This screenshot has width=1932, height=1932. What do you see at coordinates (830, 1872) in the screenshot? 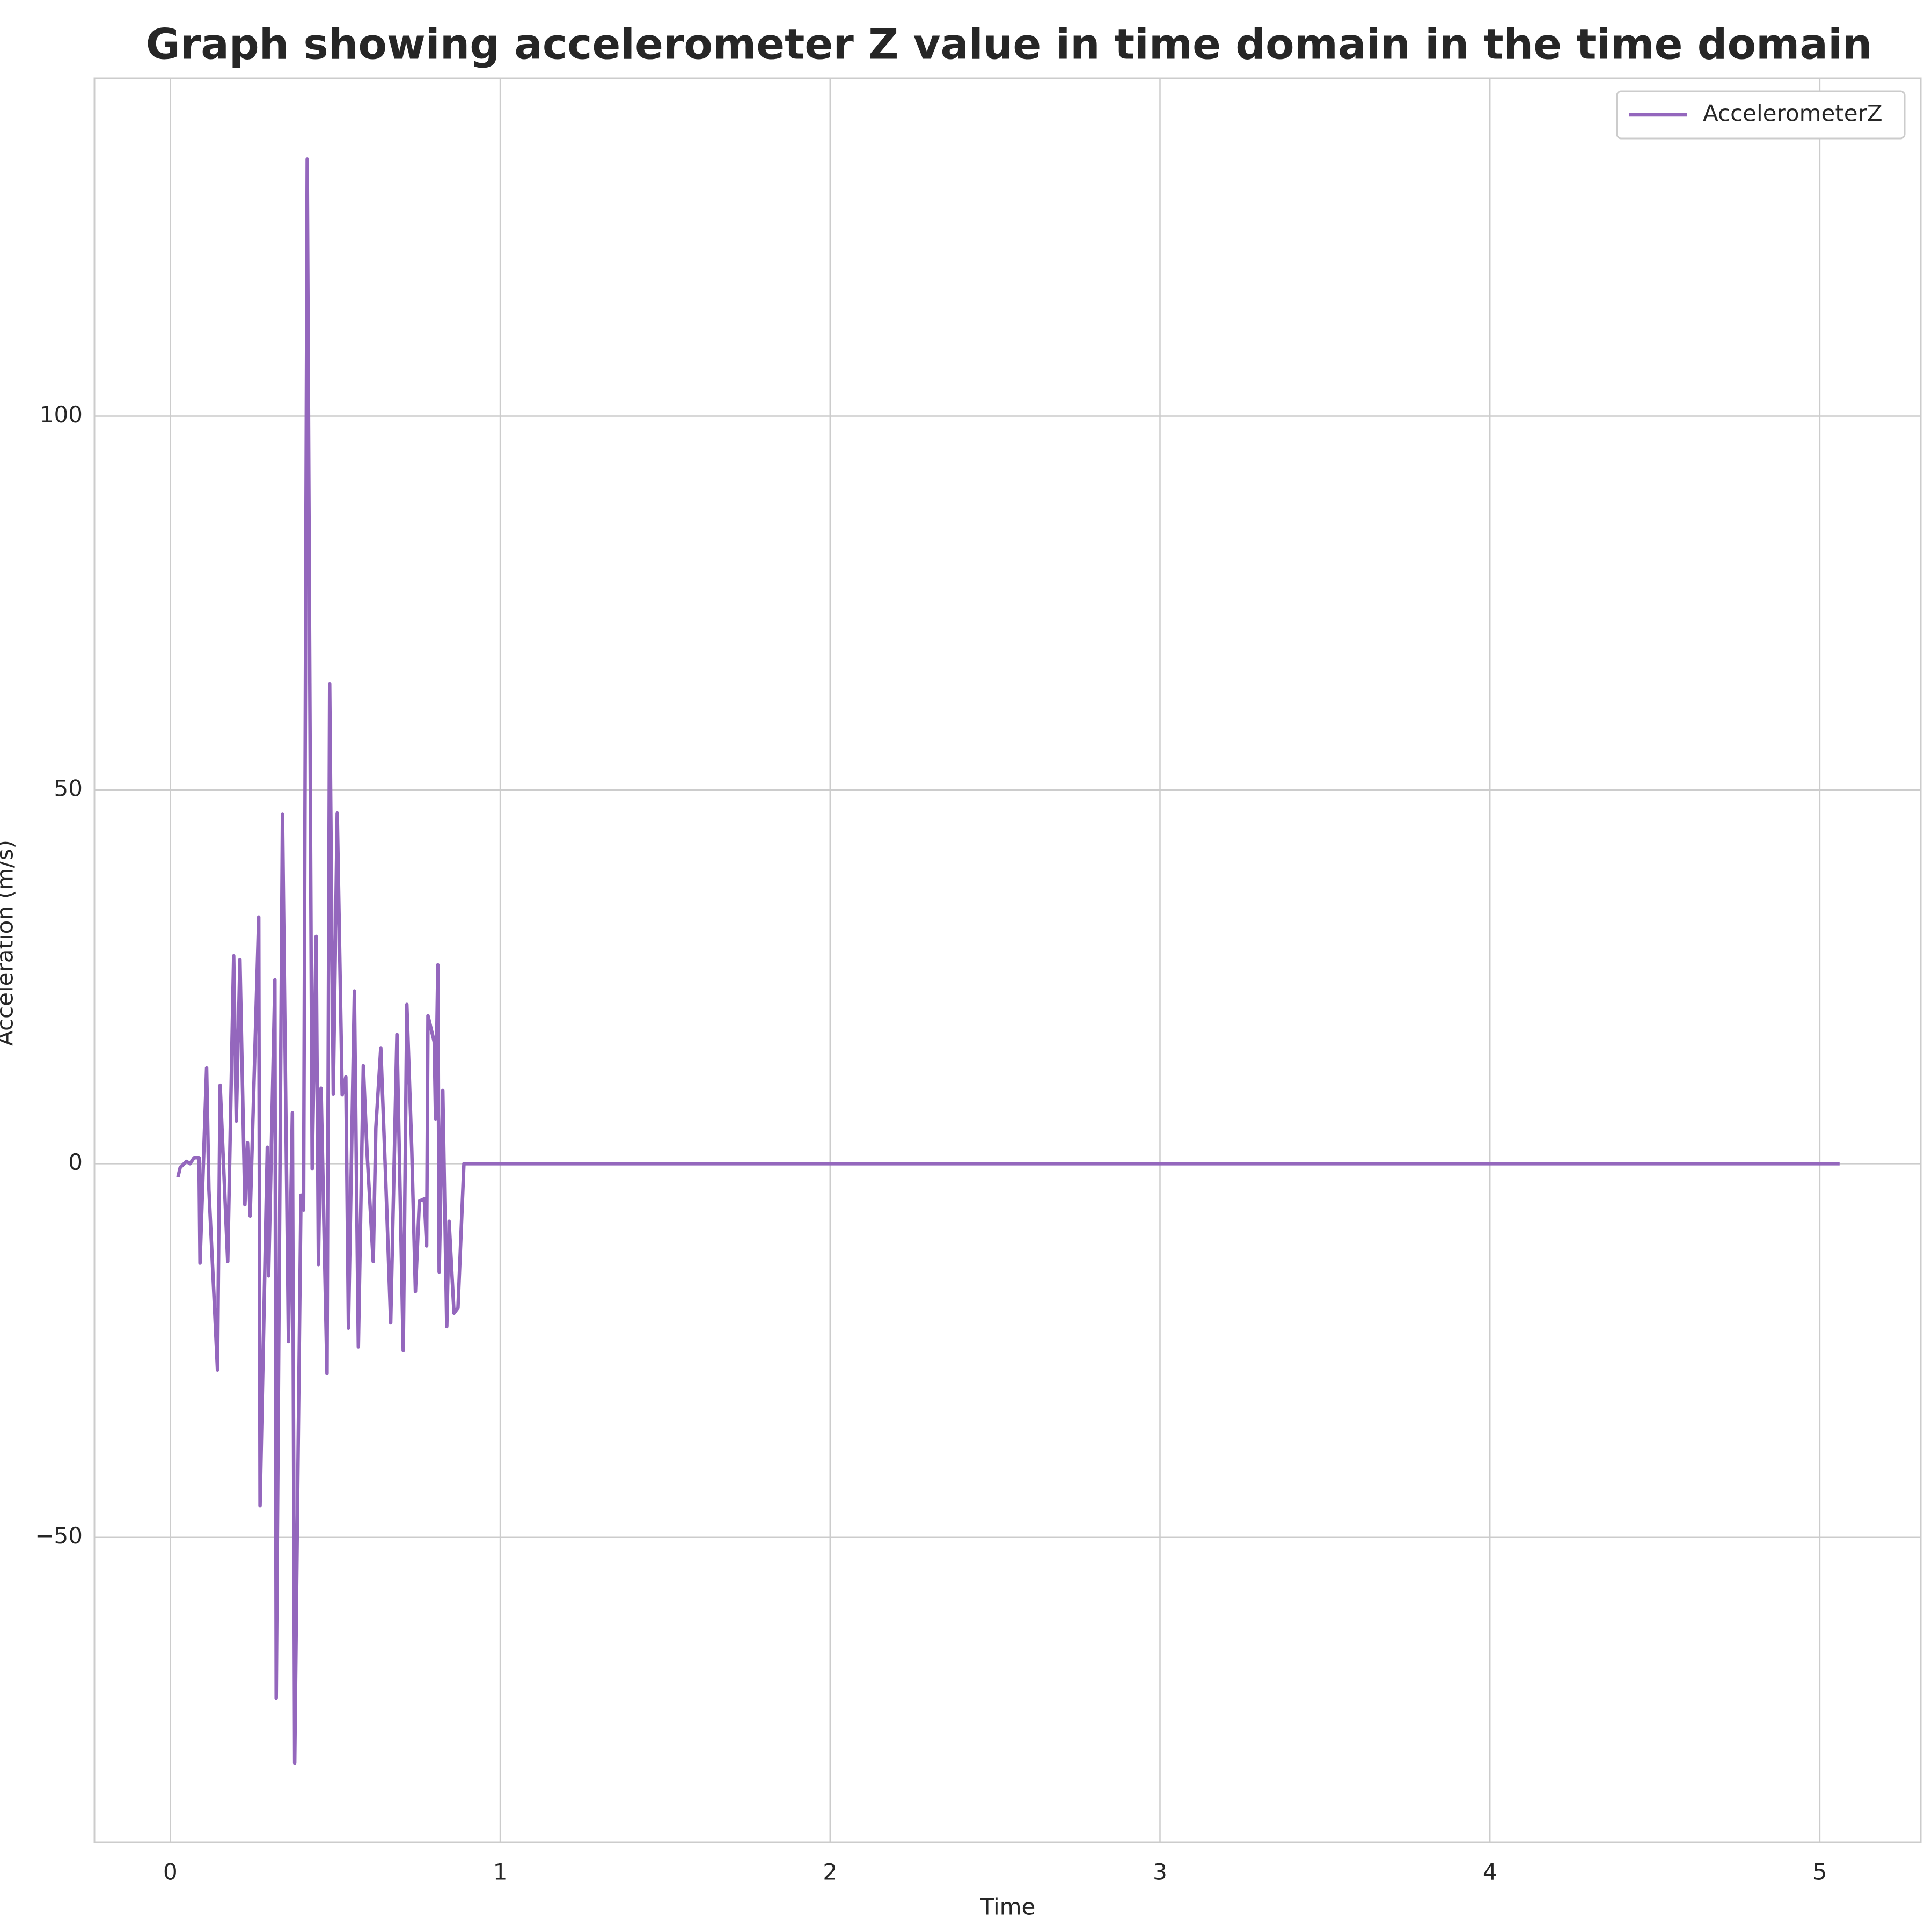
I see `x-tick-label: 2` at bounding box center [830, 1872].